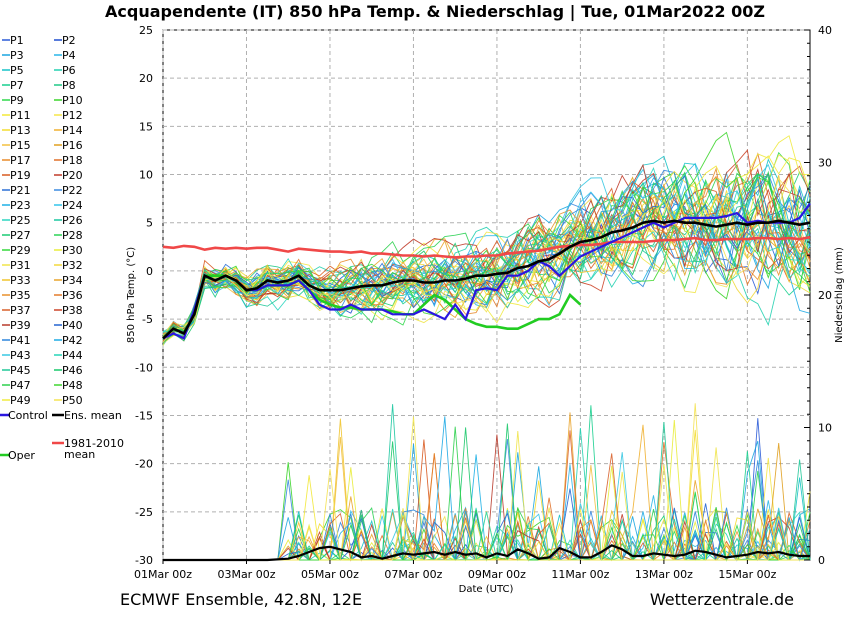 This screenshot has width=850, height=620. Describe the element at coordinates (72, 190) in the screenshot. I see `legend-entry: P22` at that location.